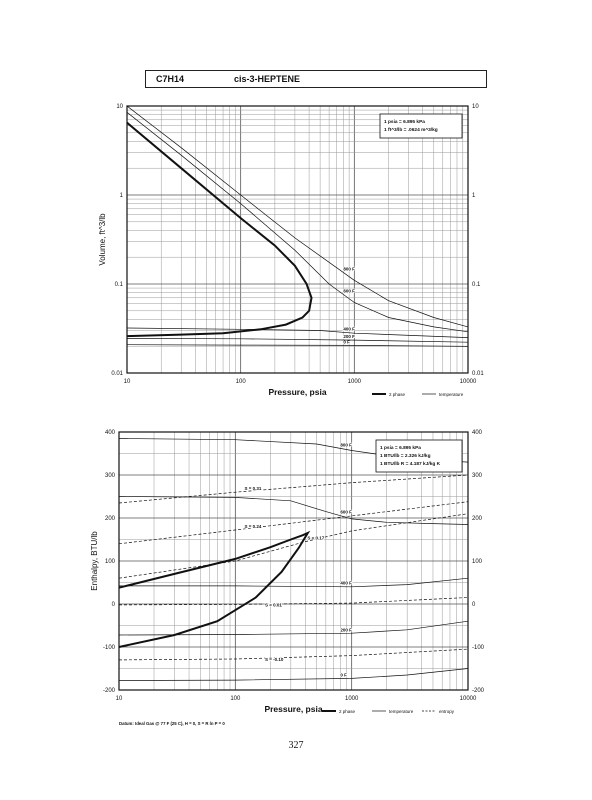  I want to click on chart2-series-label-s-0.17: S = 0.17, so click(315, 538).